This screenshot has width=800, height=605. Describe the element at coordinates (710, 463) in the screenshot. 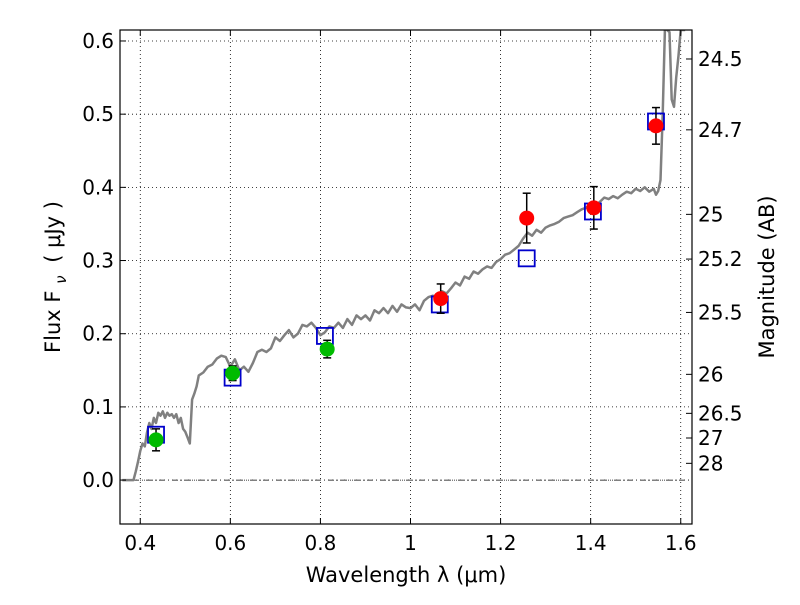

I see `right-tick-label: 28` at that location.